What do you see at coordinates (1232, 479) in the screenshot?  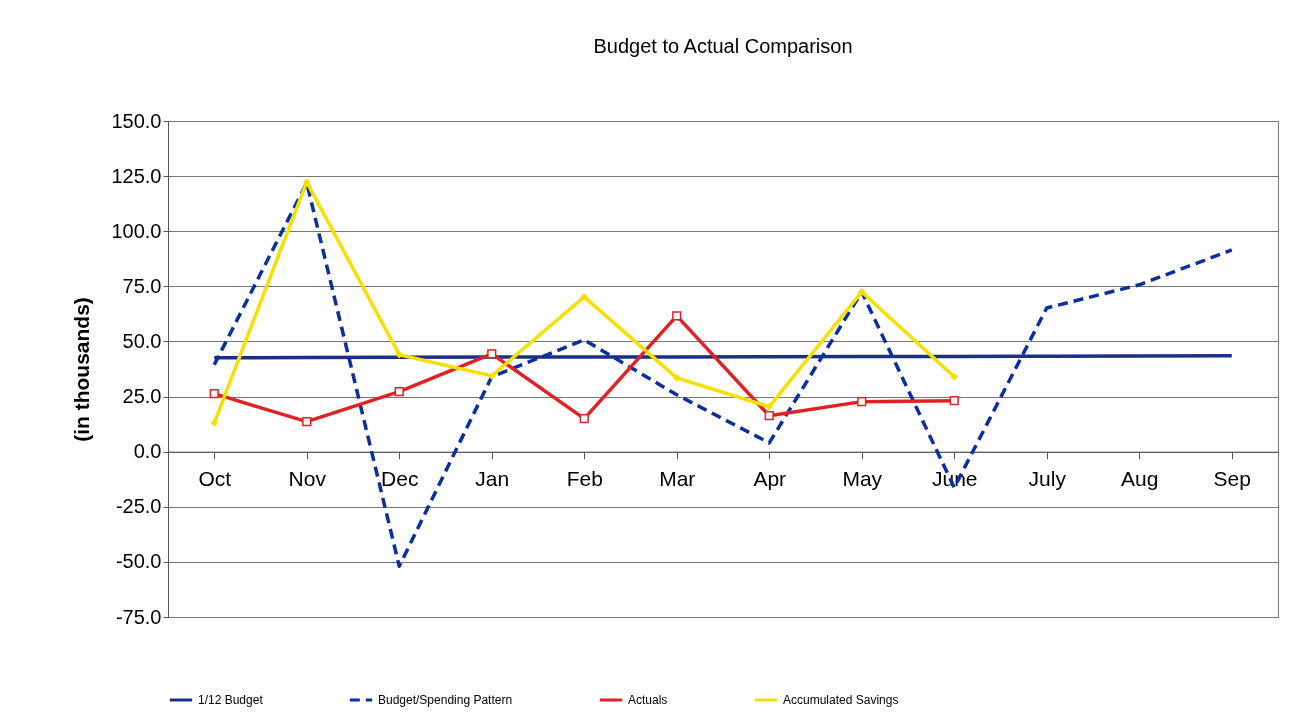 I see `x-tick-label: Sep` at bounding box center [1232, 479].